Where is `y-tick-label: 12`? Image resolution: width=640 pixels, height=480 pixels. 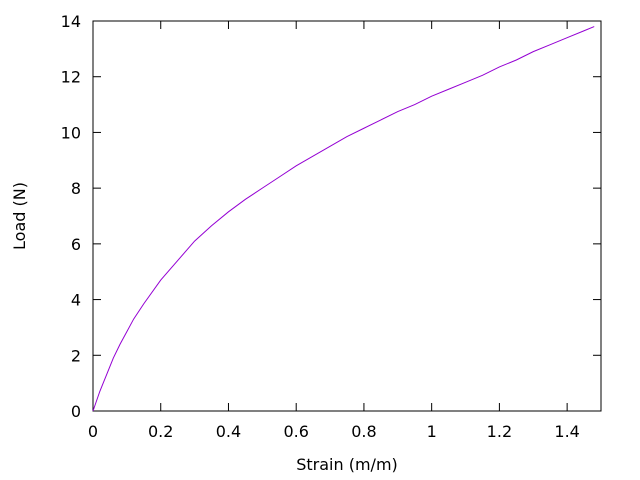 y-tick-label: 12 is located at coordinates (71, 77).